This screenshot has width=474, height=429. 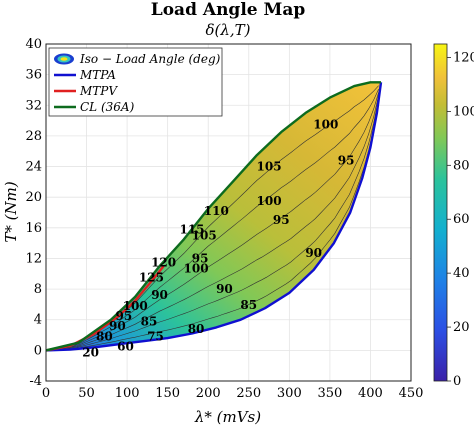 I want to click on x-tick-label: 300, so click(x=289, y=393).